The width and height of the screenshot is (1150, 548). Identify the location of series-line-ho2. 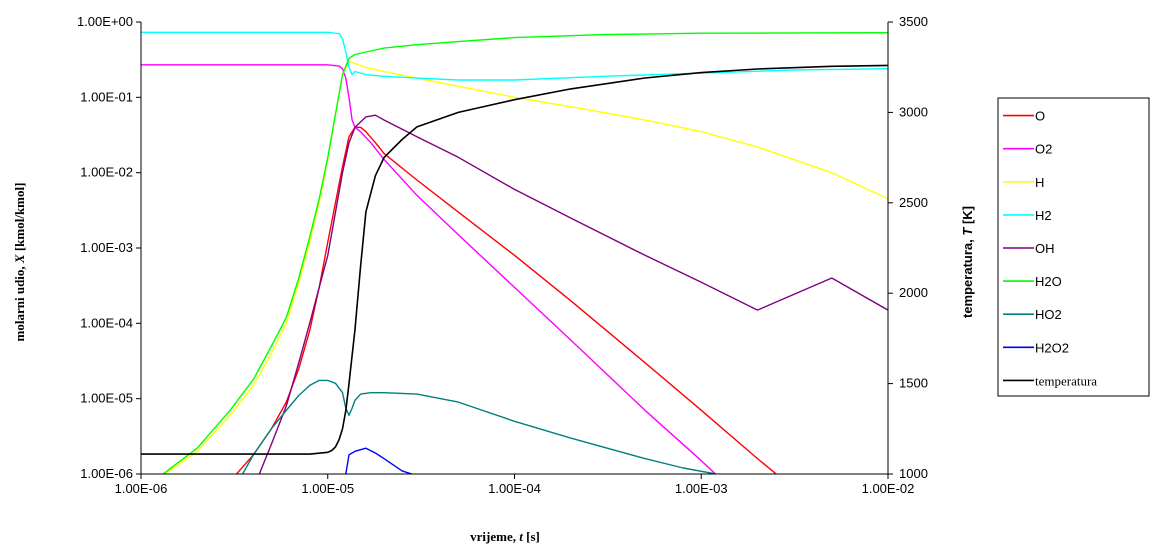
(479, 426).